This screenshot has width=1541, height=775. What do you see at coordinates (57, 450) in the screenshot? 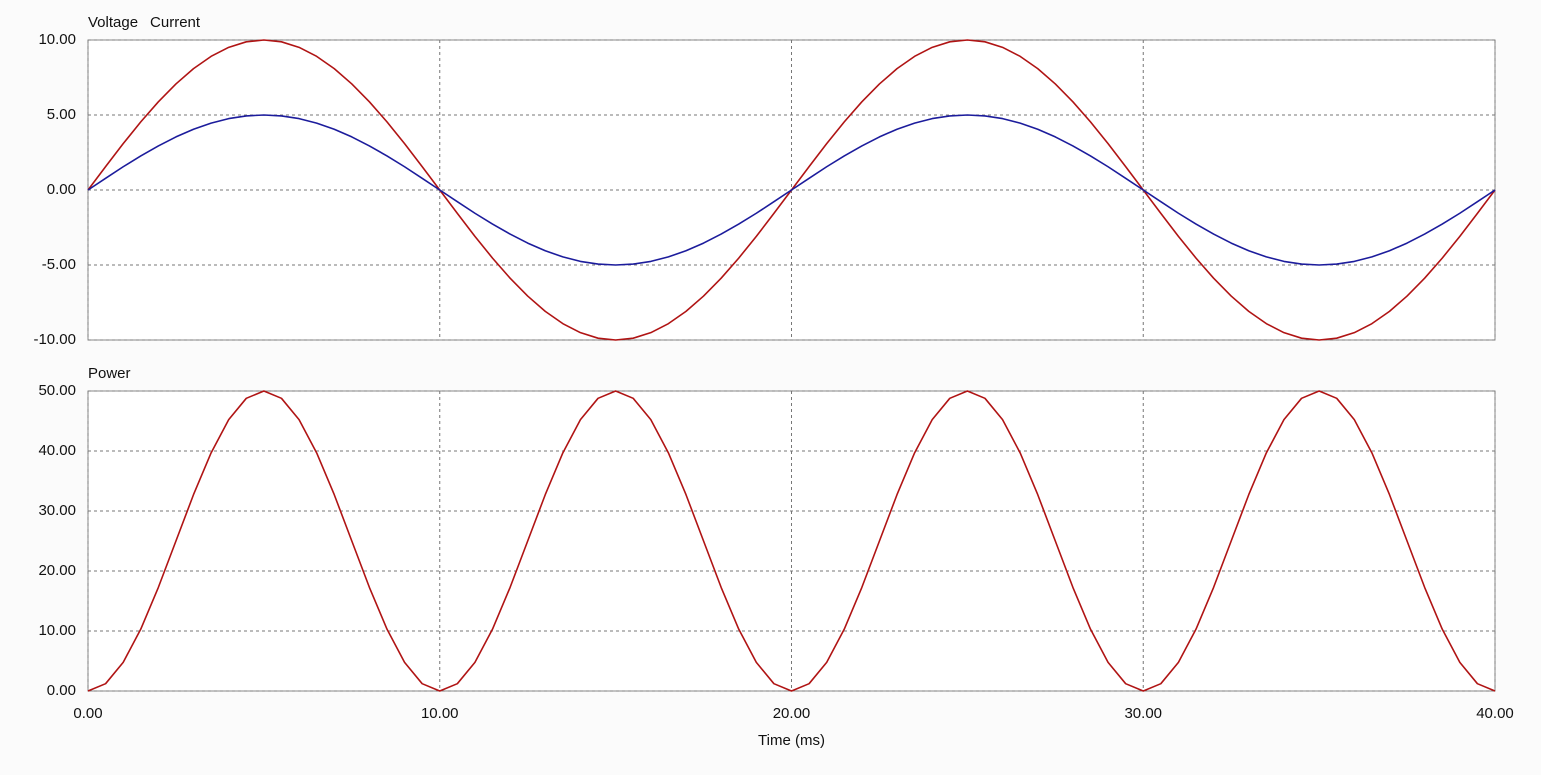
I see `y-tick-label: 40.00` at bounding box center [57, 450].